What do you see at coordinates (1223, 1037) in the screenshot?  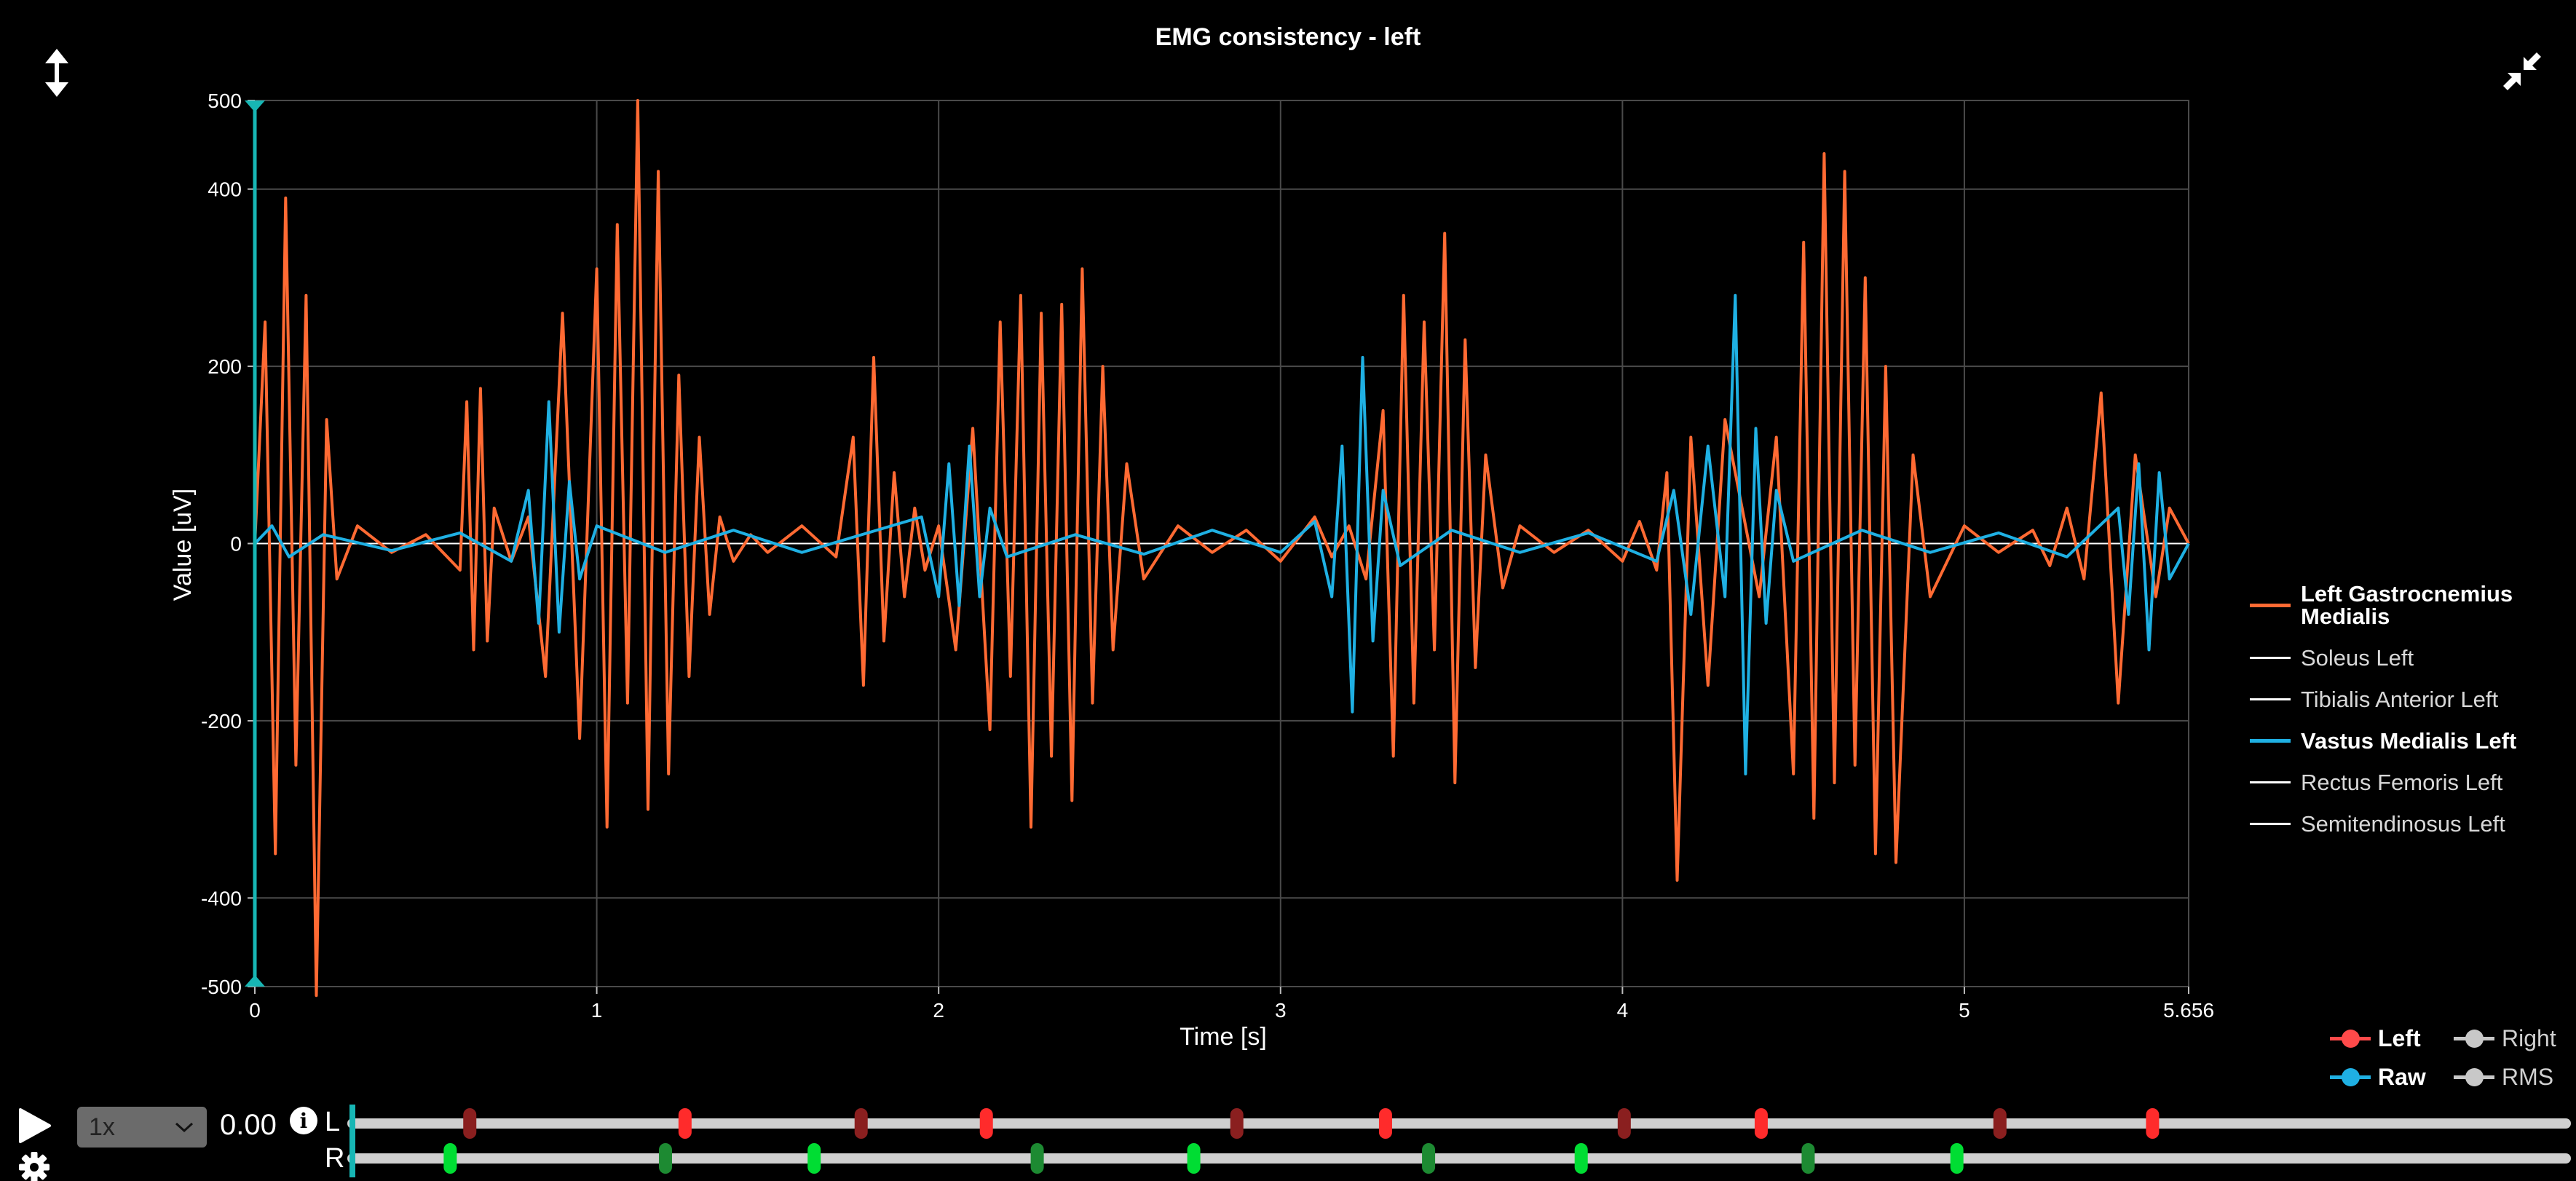 I see `x-axis-label: Time [s]` at bounding box center [1223, 1037].